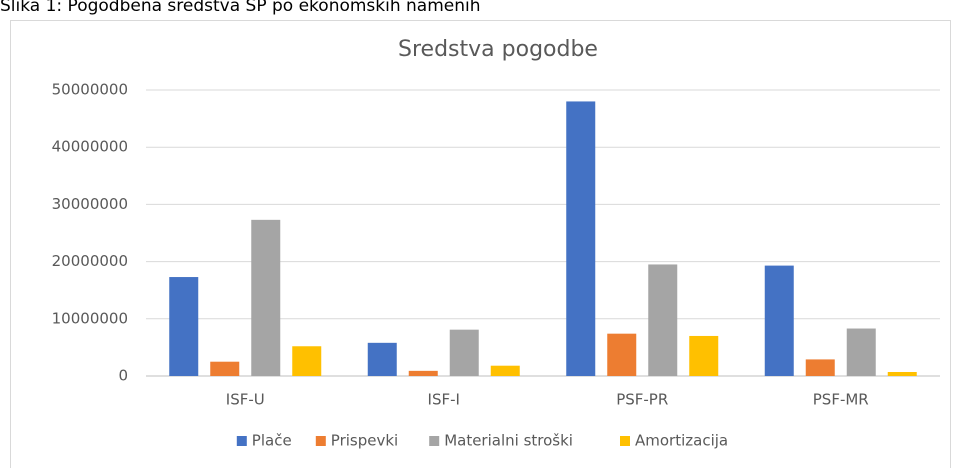  Describe the element at coordinates (245, 400) in the screenshot. I see `x-tick-label: ISF-U` at that location.